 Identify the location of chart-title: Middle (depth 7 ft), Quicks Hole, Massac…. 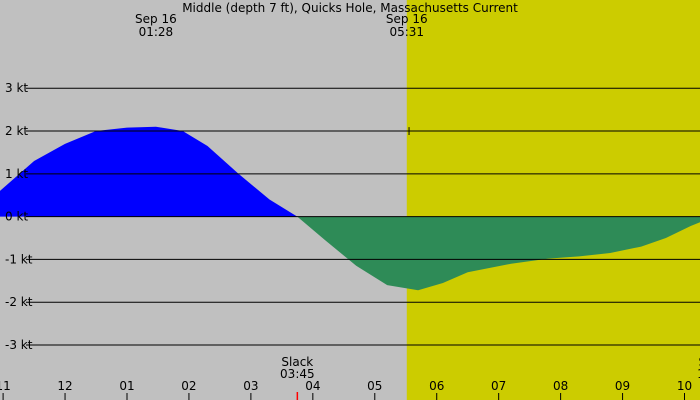
(350, 8).